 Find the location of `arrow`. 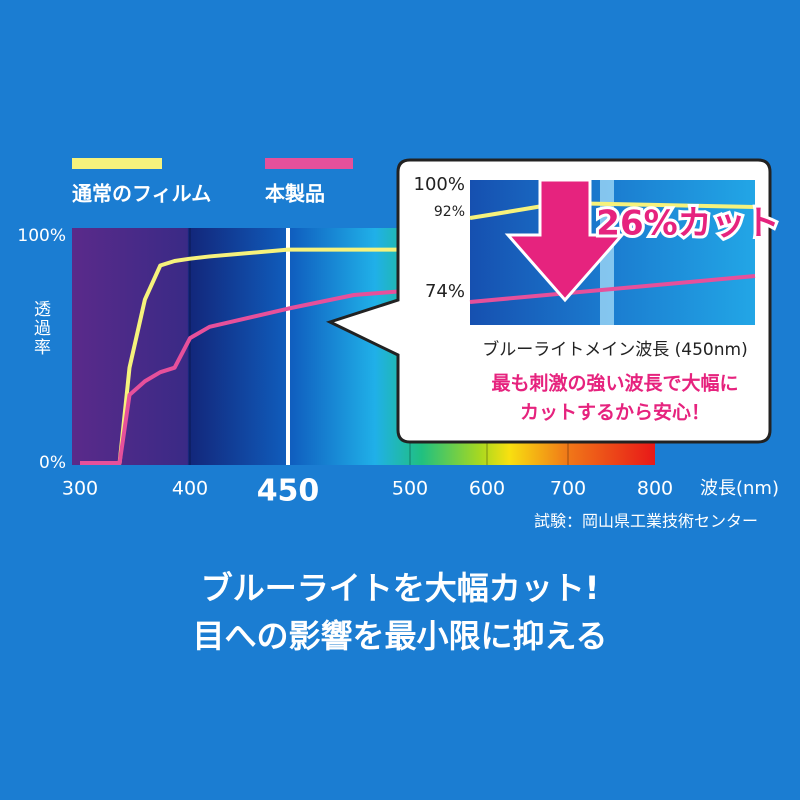

arrow is located at coordinates (565, 240).